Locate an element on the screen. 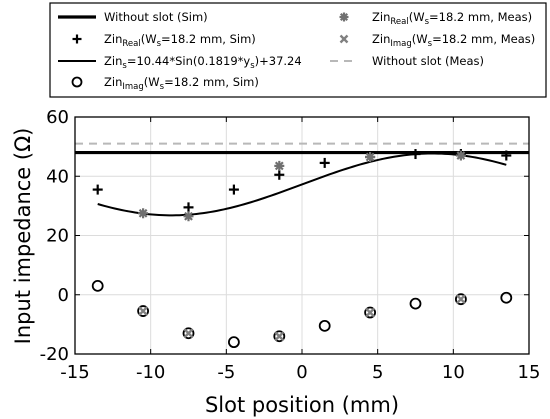  legend-text-part: )+37.24 is located at coordinates (278, 61).